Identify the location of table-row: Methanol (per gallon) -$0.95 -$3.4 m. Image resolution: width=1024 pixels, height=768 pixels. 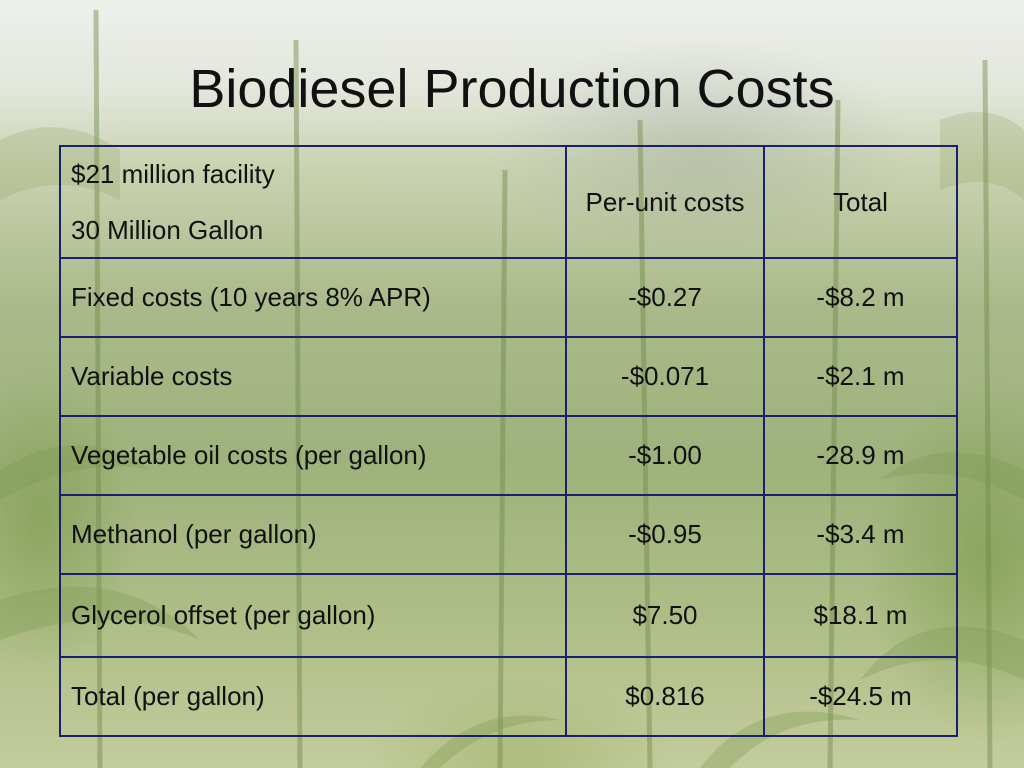
(508, 534).